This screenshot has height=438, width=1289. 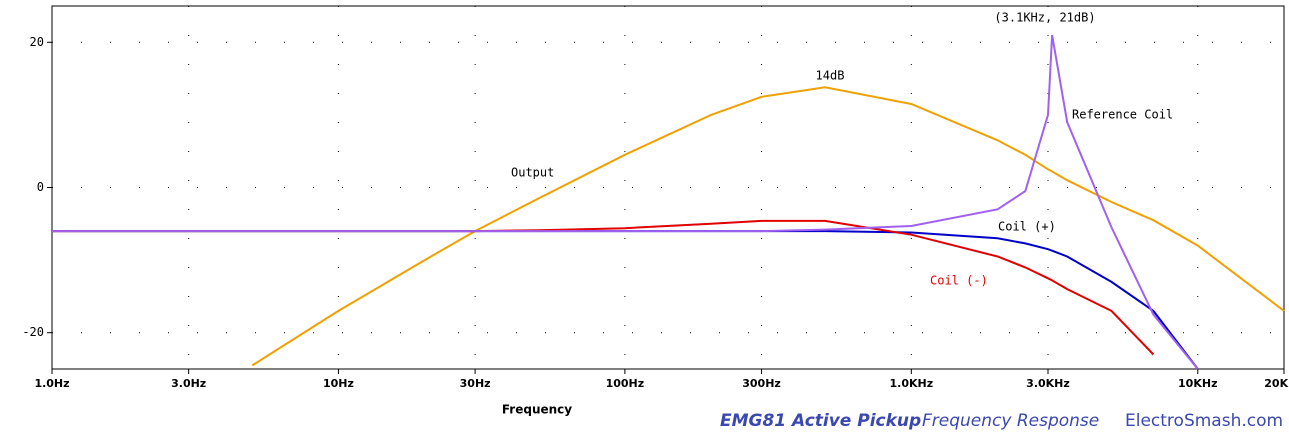 I want to click on x-tick-label: 300Hz, so click(x=761, y=383).